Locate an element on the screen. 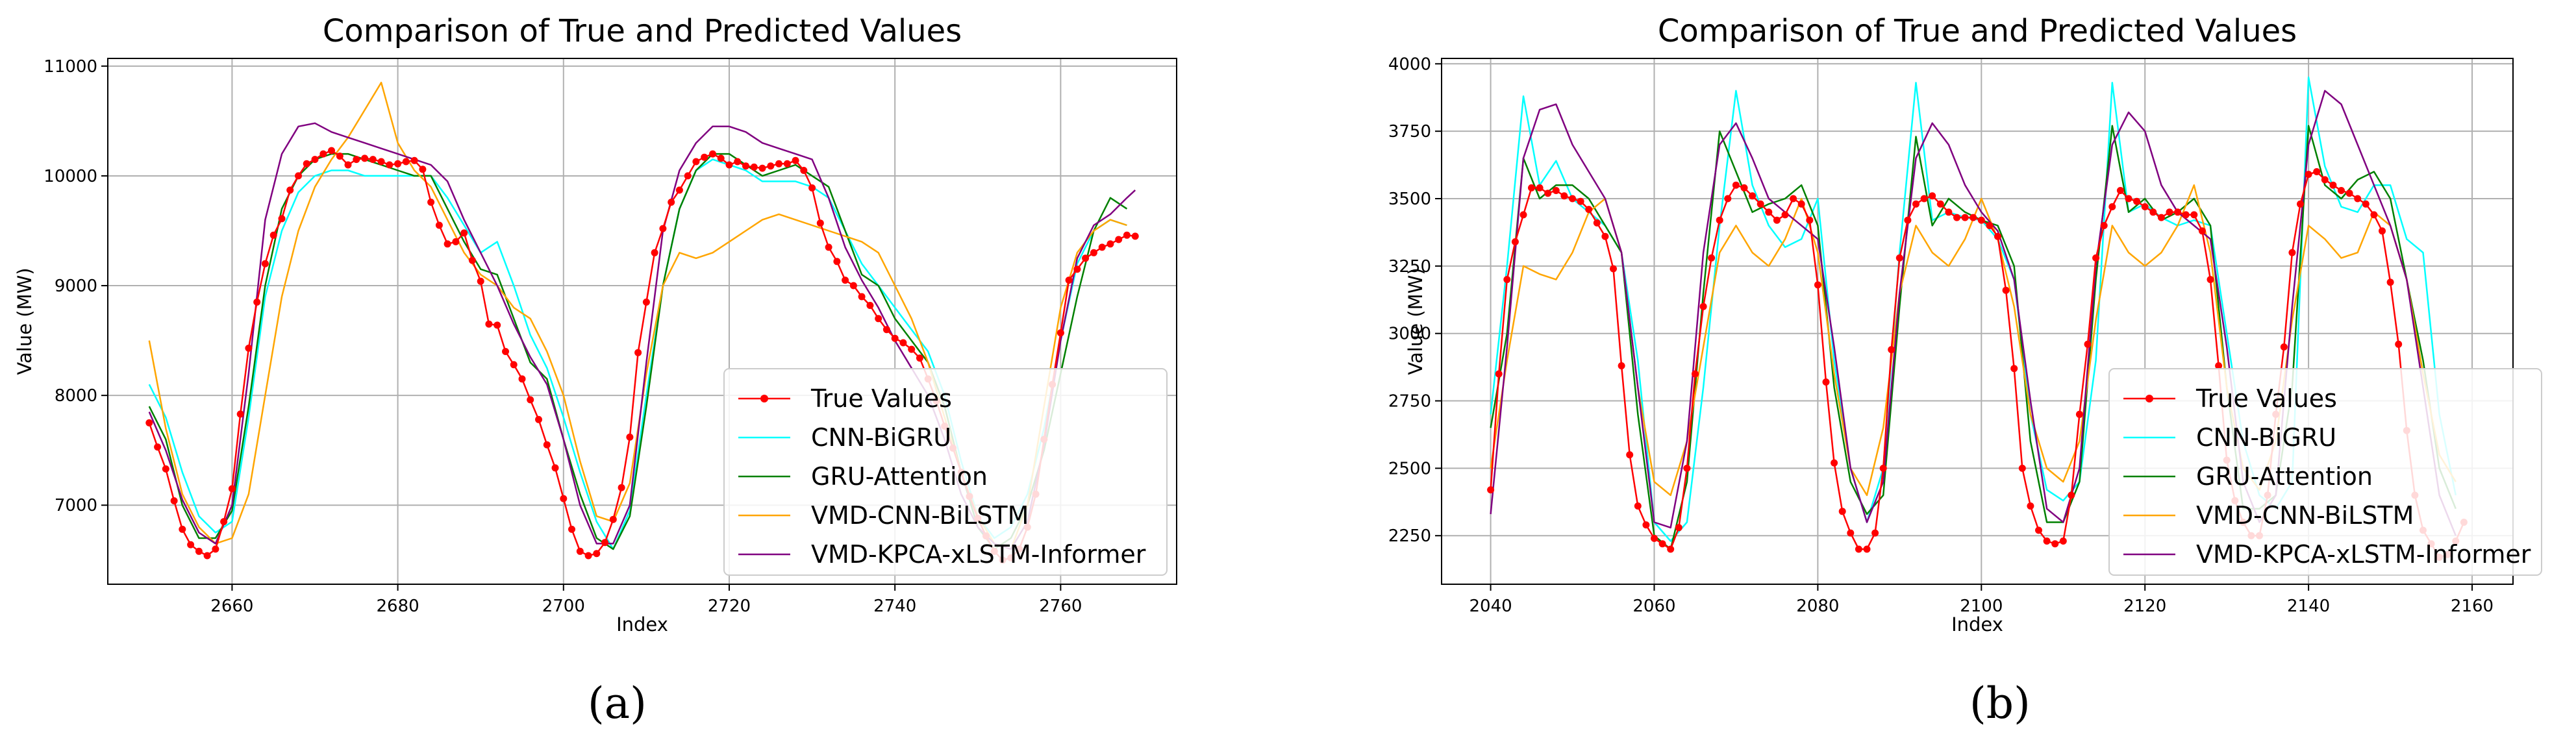  legend-label: CNN-BiGRU is located at coordinates (2266, 438).